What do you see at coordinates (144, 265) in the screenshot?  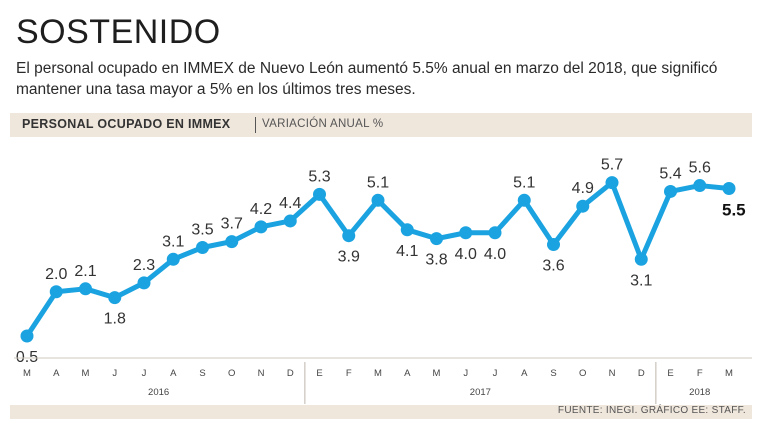 I see `data-label: 2.3` at bounding box center [144, 265].